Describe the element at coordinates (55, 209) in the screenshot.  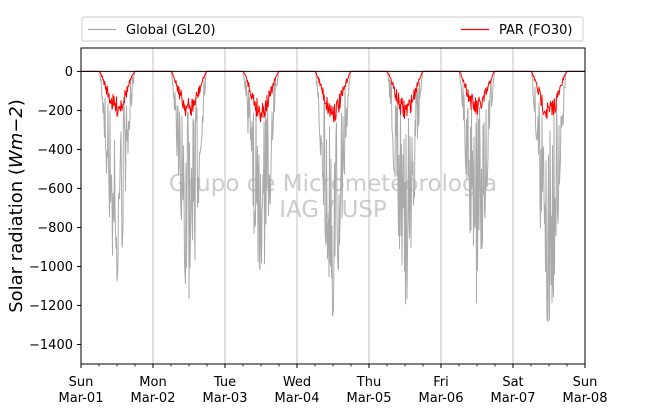
I see `y-axis: 0 −200 −400 −600 −800 −1000 −1200 −1400` at that location.